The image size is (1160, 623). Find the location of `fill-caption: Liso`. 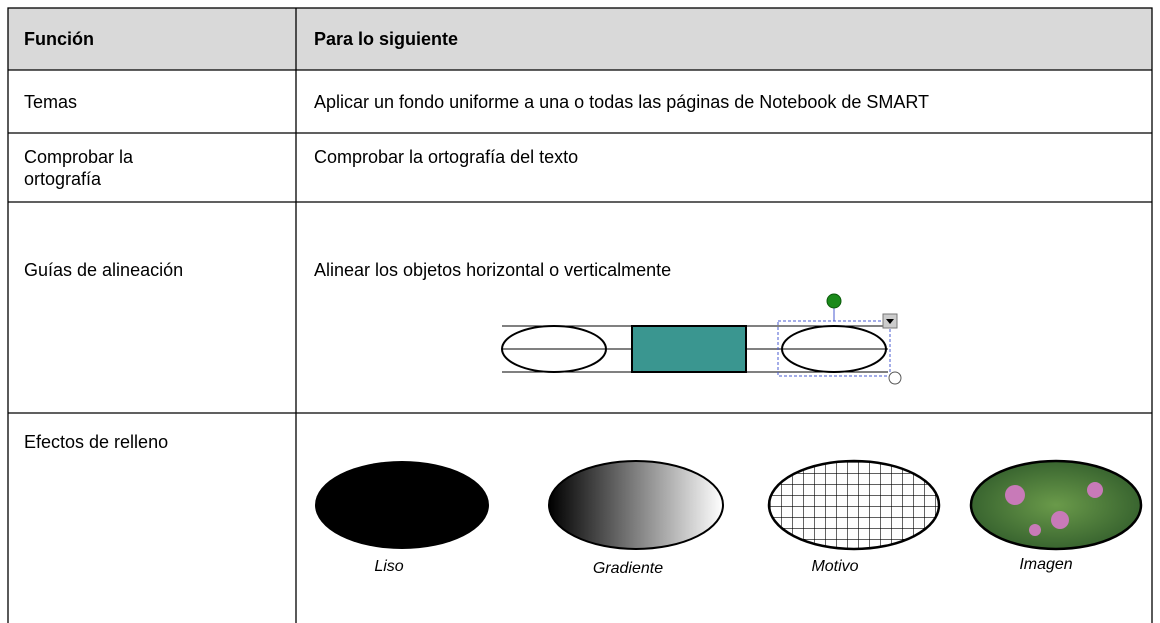

fill-caption: Liso is located at coordinates (388, 566).